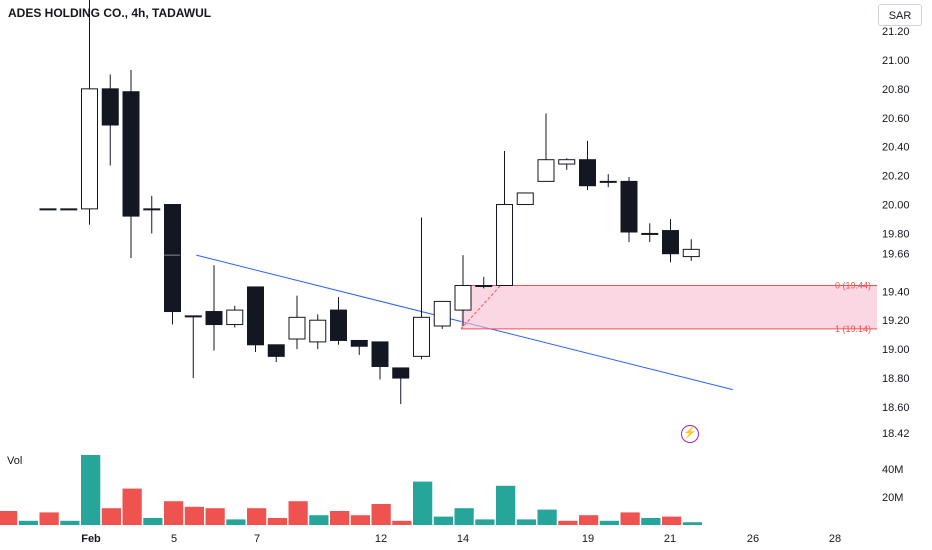 The width and height of the screenshot is (932, 550). I want to click on fib-label-0: 0 (19.44), so click(853, 286).